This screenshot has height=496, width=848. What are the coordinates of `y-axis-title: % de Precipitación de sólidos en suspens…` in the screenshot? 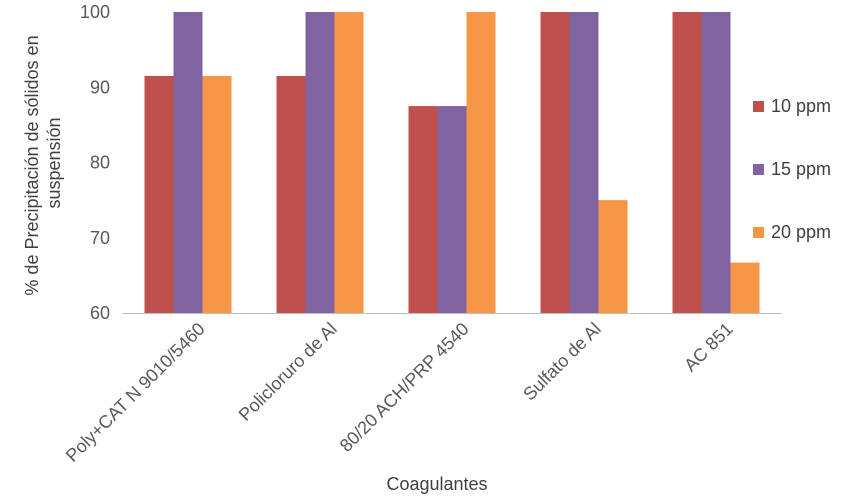 It's located at (43, 162).